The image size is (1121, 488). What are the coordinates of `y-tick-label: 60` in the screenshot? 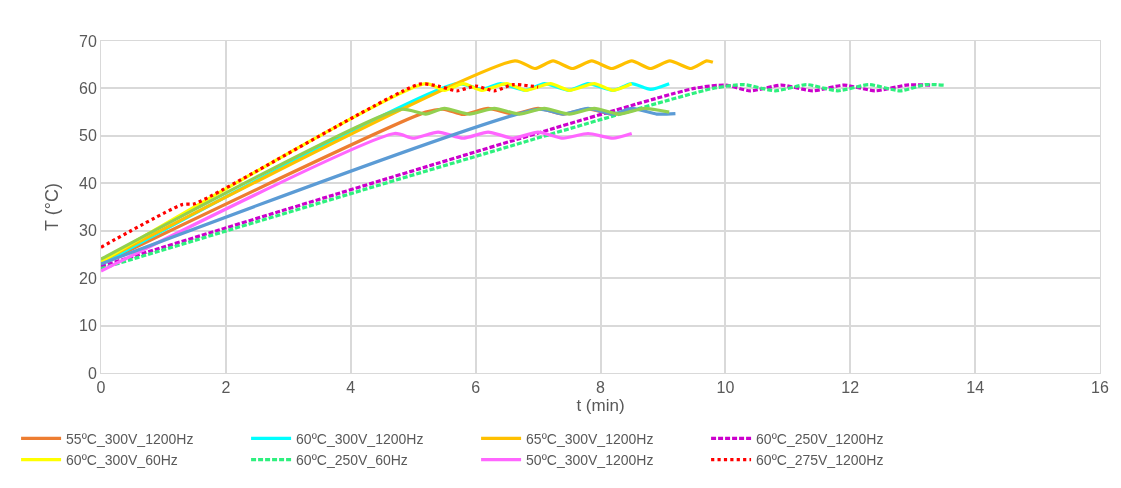 It's located at (88, 89).